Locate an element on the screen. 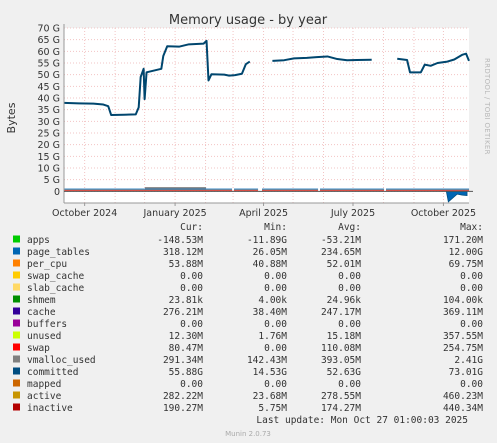 Image resolution: width=497 pixels, height=443 pixels. legend-cur-shmem: 23.81k is located at coordinates (186, 300).